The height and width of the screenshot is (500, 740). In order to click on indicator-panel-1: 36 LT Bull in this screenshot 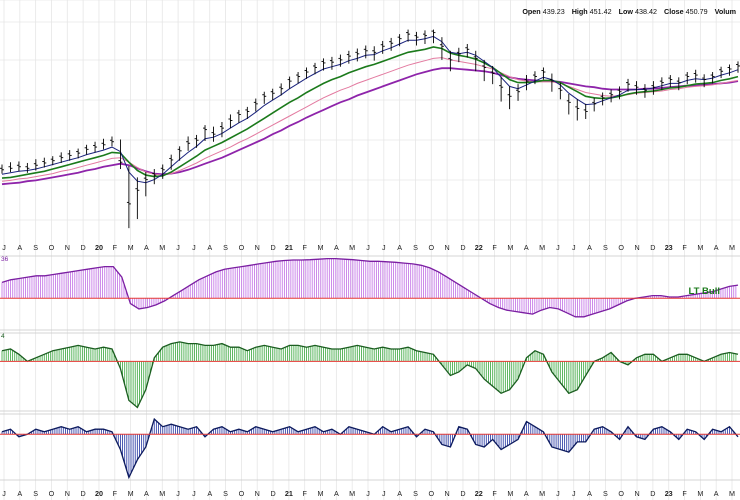, I will do `click(370, 287)`.